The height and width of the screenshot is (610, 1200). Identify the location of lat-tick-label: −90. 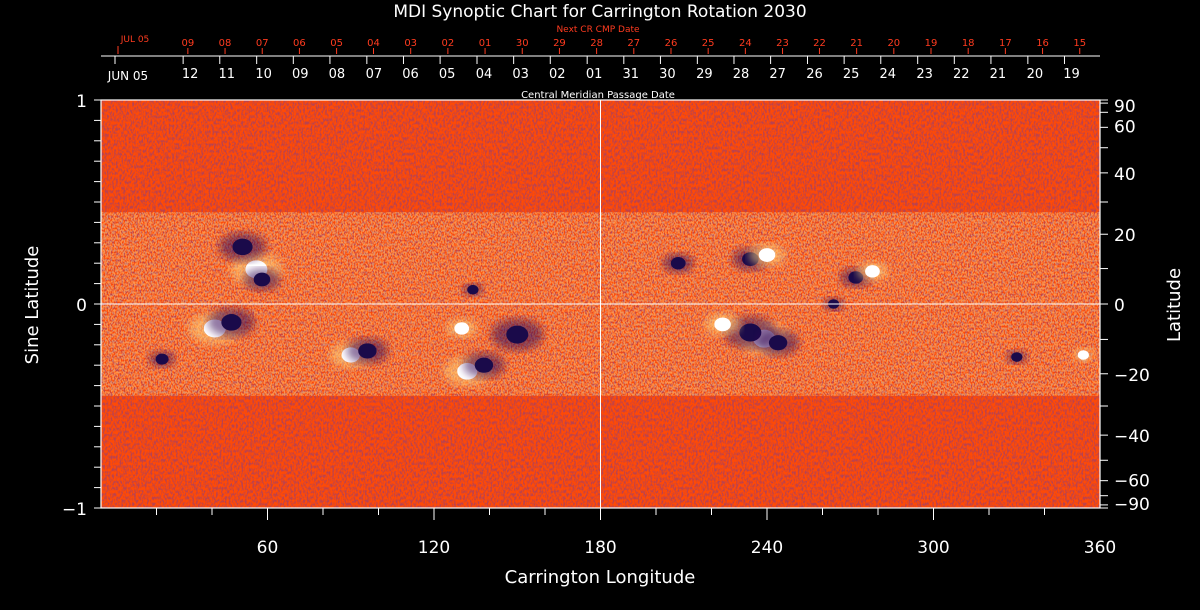
(1132, 505).